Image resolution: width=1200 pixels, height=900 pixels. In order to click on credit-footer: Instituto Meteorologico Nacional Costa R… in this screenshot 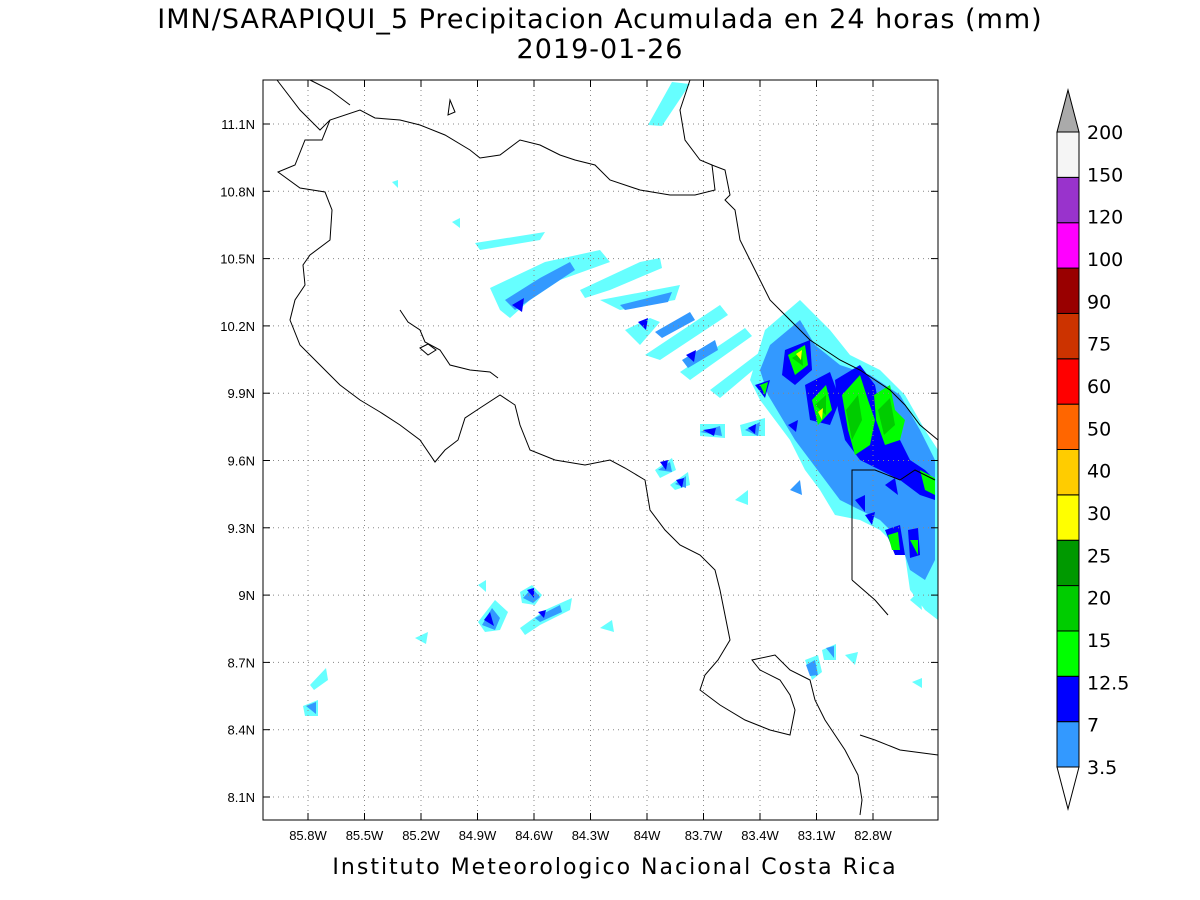, I will do `click(615, 867)`.